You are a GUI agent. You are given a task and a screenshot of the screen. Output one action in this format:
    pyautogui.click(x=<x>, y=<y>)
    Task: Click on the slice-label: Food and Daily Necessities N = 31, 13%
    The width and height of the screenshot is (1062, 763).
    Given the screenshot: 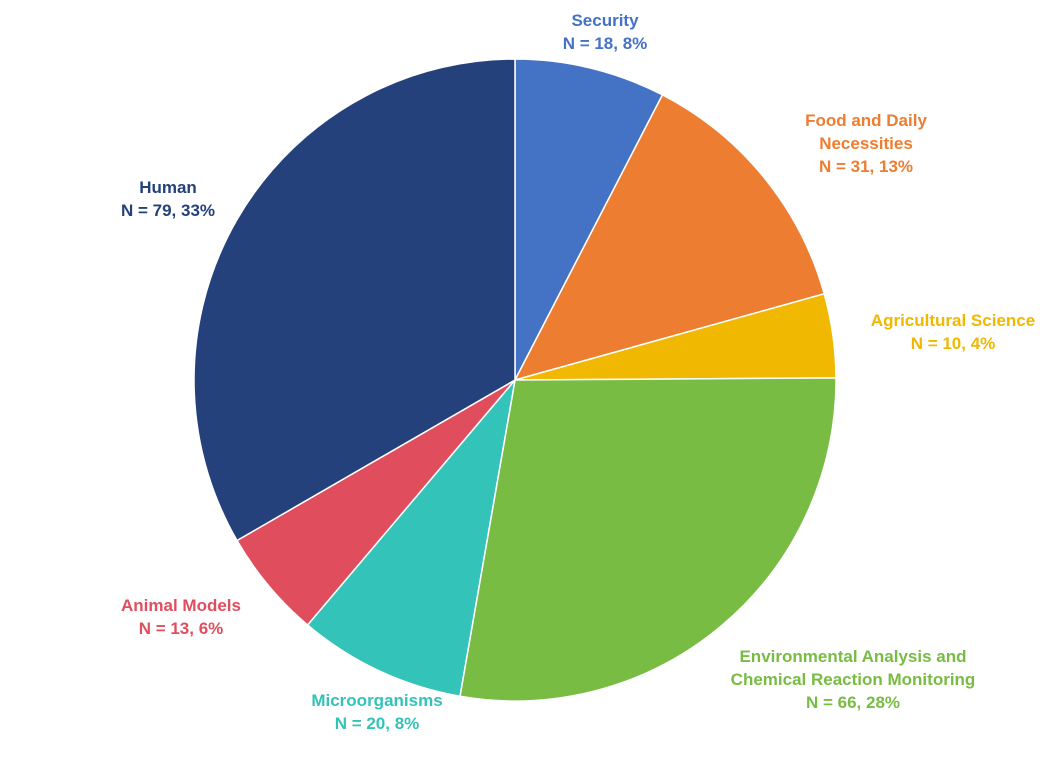 What is the action you would take?
    pyautogui.click(x=866, y=143)
    